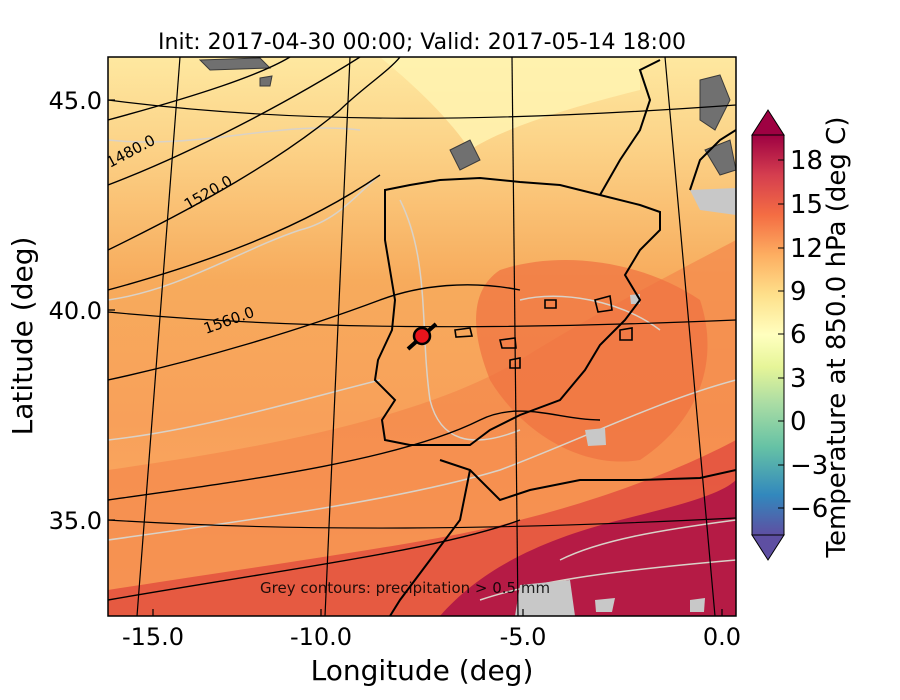 The image size is (900, 700). Describe the element at coordinates (806, 161) in the screenshot. I see `colorbar-tick: 18` at that location.